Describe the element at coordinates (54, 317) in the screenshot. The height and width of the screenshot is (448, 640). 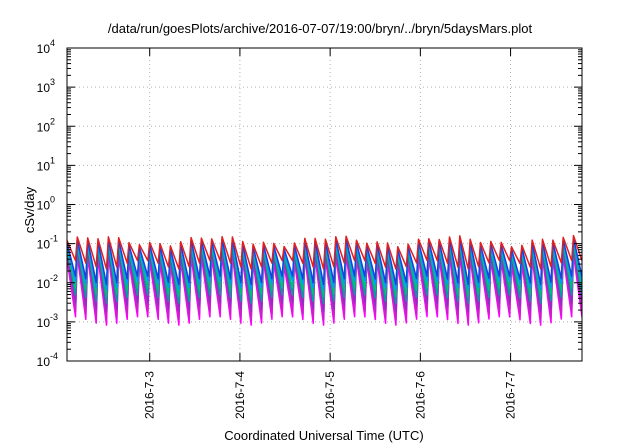
I see `y-tick-exponent: -3` at that location.